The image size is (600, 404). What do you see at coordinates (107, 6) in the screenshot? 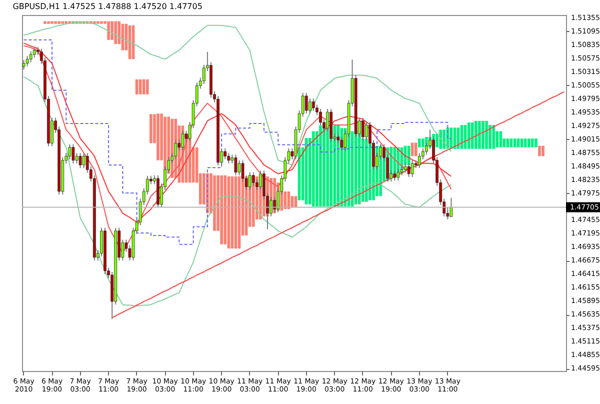
I see `chart-title: GBPUSD,H1 1.47525 1.47888 1.47520 1.47705` at bounding box center [107, 6].